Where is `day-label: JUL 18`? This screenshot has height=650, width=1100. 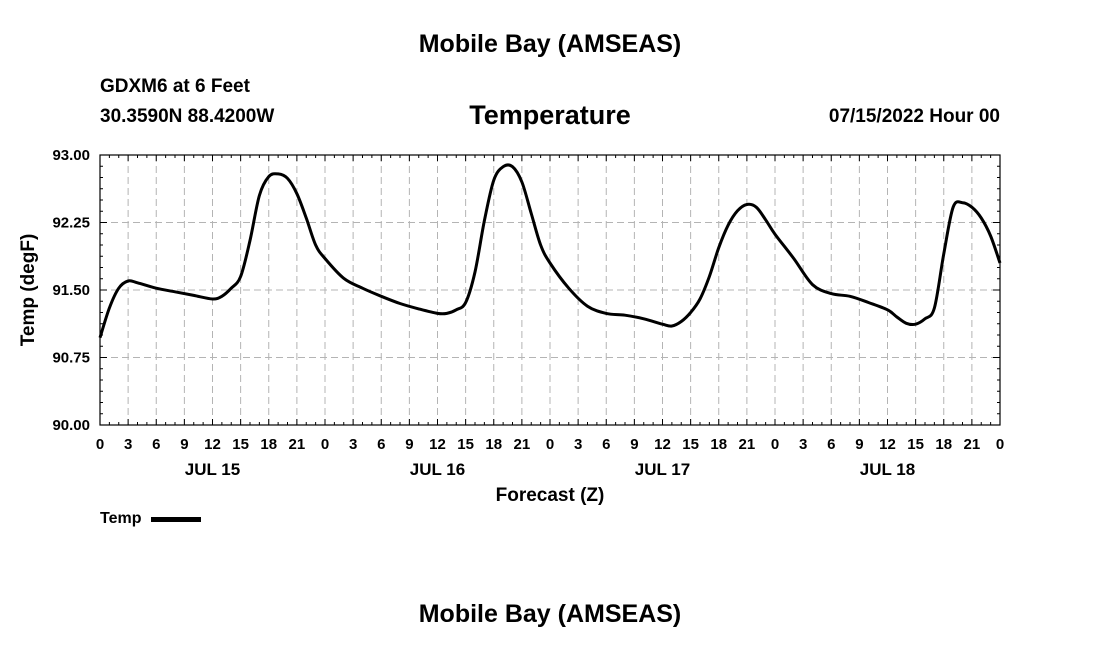
day-label: JUL 18 is located at coordinates (887, 469).